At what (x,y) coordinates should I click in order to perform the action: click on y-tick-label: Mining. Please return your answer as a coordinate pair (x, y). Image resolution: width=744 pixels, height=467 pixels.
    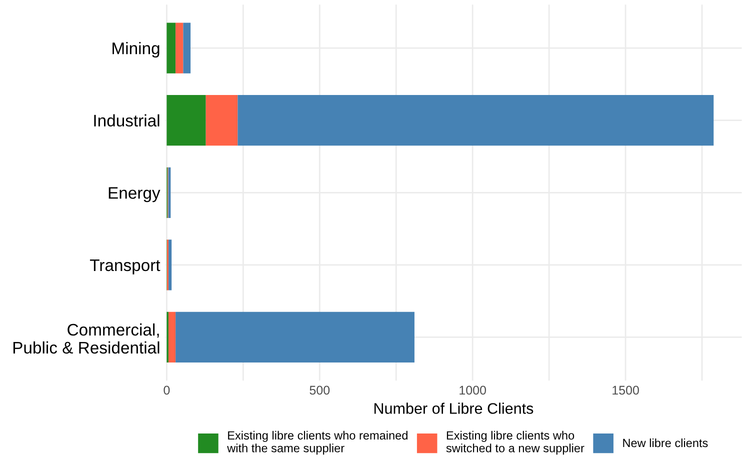
    Looking at the image, I should click on (136, 50).